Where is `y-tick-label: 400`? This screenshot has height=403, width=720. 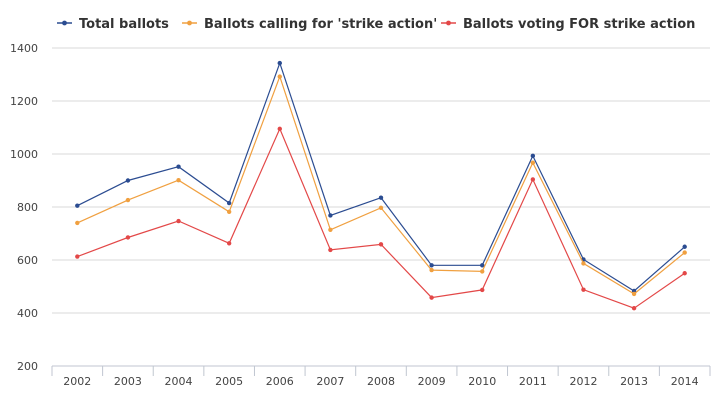 y-tick-label: 400 is located at coordinates (27, 313).